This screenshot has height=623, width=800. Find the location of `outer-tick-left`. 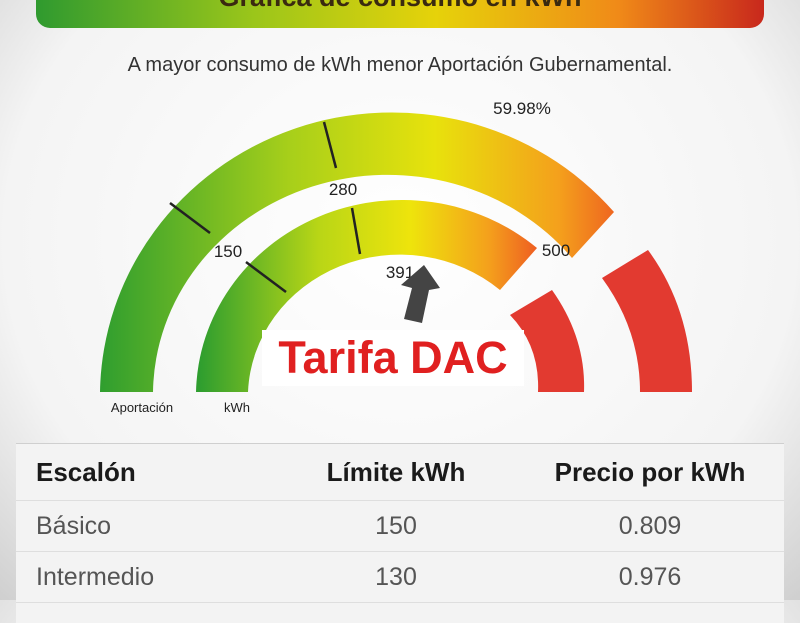

outer-tick-left is located at coordinates (190, 218).